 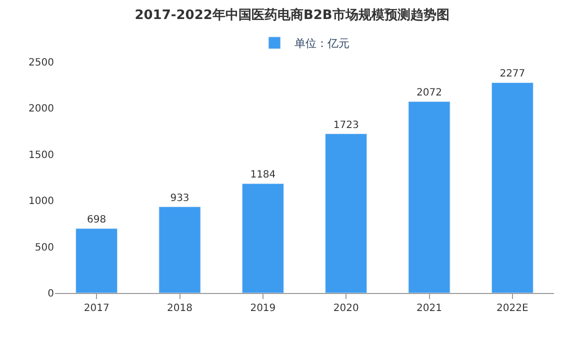 I want to click on data-label: 698, so click(x=96, y=220).